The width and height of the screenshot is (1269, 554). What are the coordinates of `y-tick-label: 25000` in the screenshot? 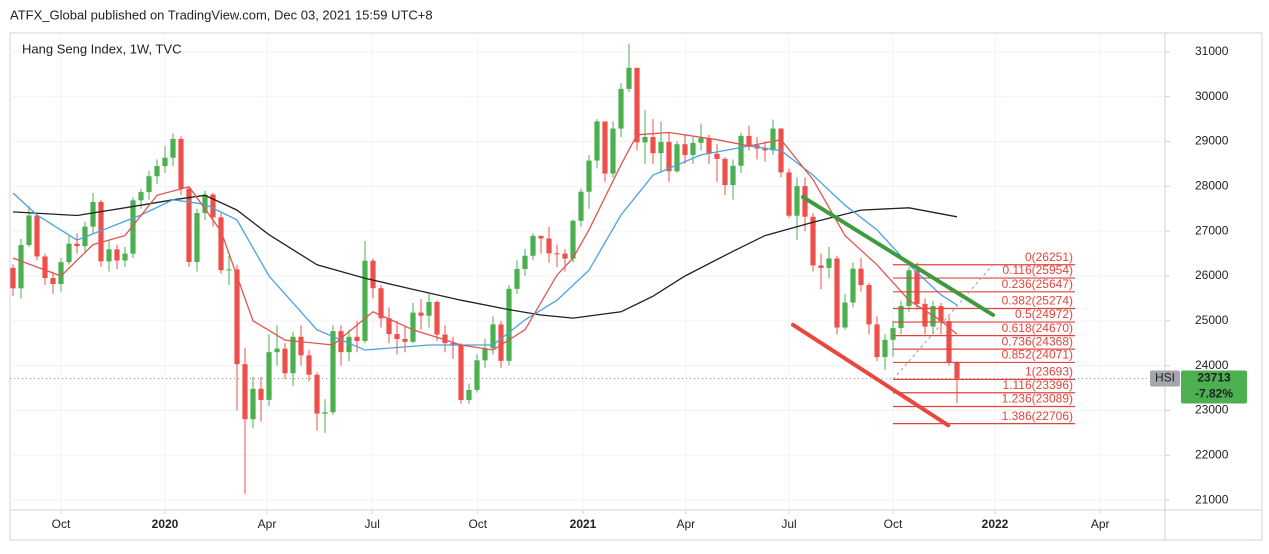 It's located at (1212, 320).